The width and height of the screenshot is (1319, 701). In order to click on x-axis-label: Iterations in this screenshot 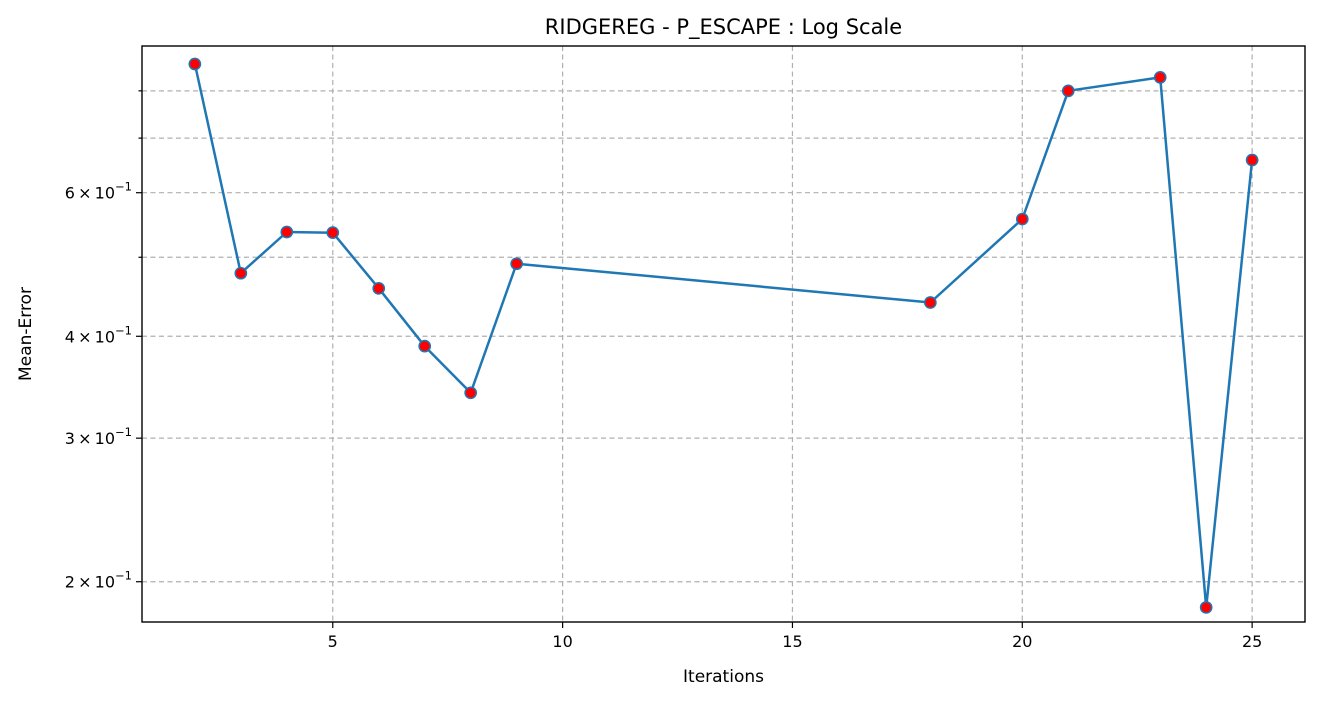, I will do `click(723, 677)`.